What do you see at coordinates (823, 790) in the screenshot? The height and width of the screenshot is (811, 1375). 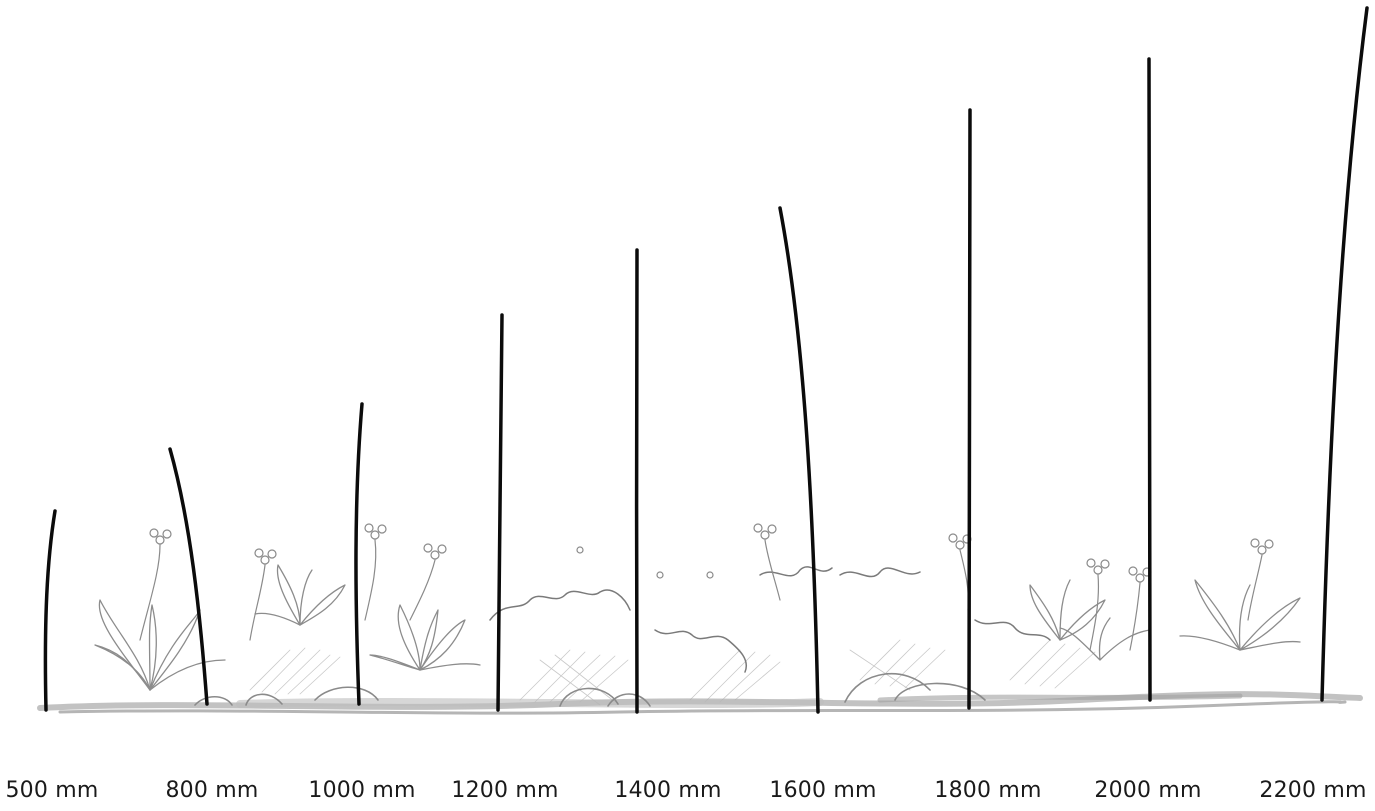 I see `stake-label-1600: 1600 mm` at bounding box center [823, 790].